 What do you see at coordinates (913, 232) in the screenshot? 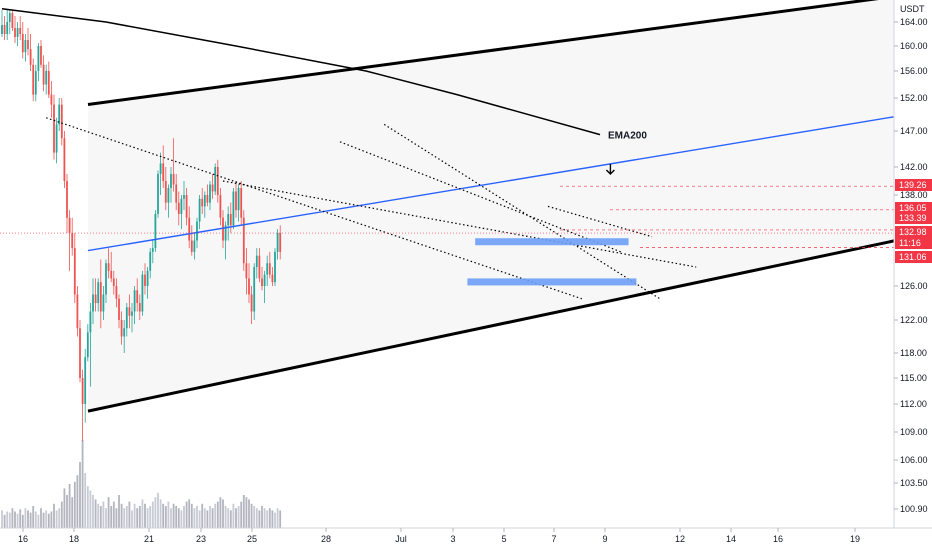
I see `price-tag-label: 132.98` at bounding box center [913, 232].